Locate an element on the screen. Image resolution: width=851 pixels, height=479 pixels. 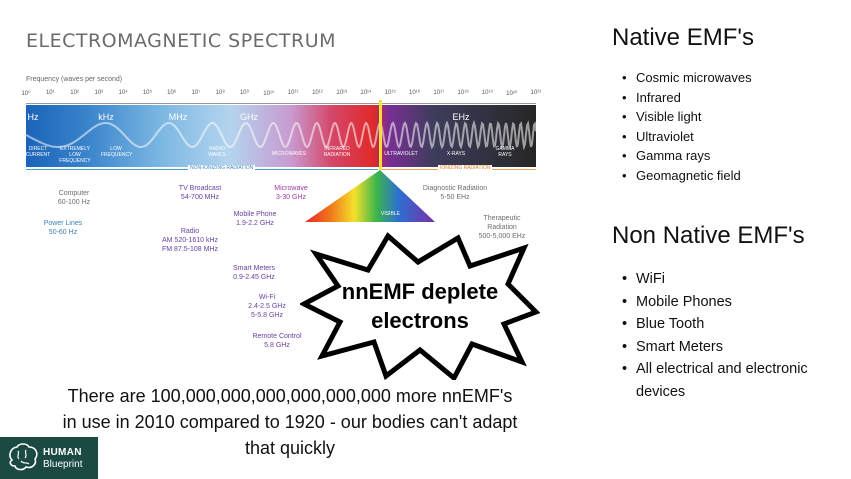
frequency-tick: 10¹⁵ is located at coordinates (390, 93).